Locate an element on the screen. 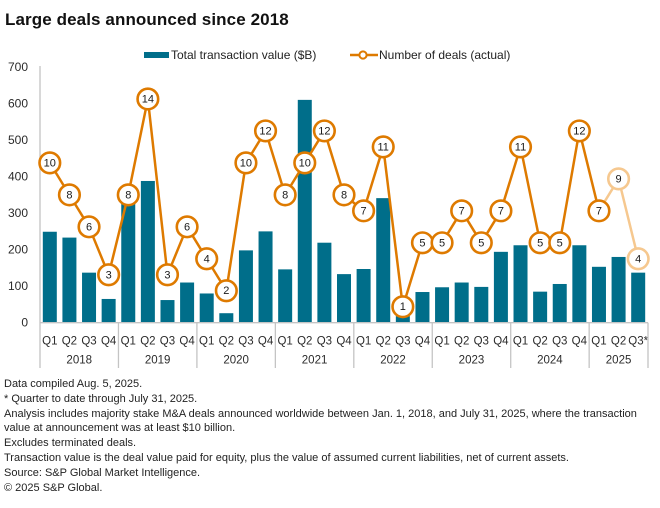  deal-count-label: 6 is located at coordinates (187, 227).